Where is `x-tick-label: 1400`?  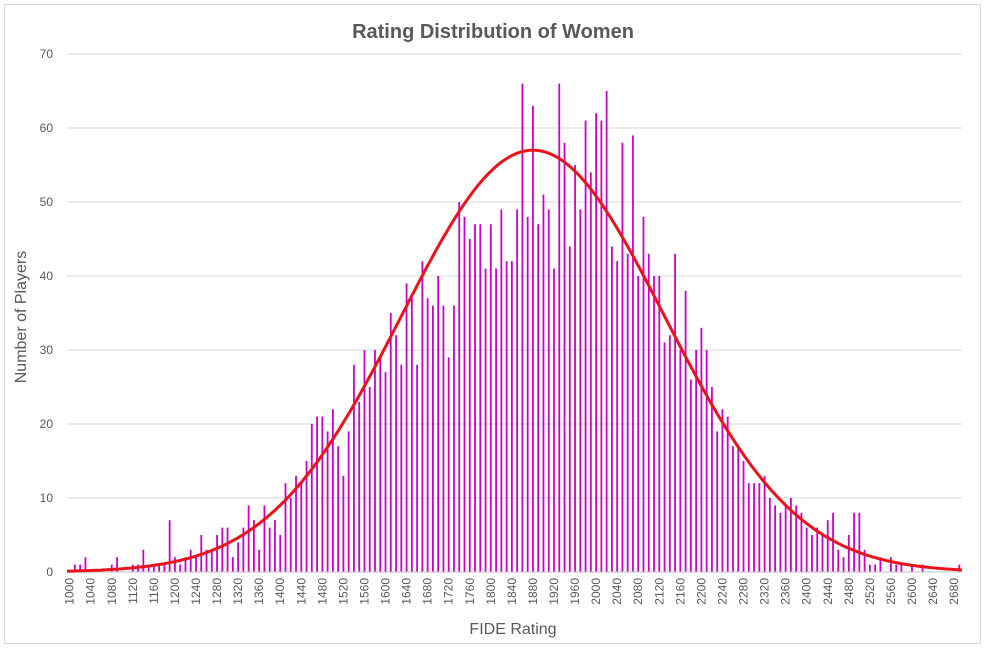
x-tick-label: 1400 is located at coordinates (280, 591).